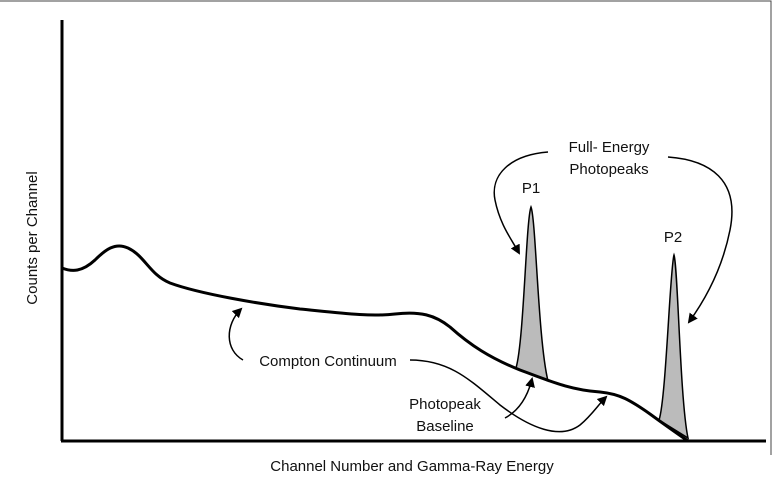  What do you see at coordinates (412, 466) in the screenshot?
I see `x-axis-label: Channel Number and Gamma-Ray Energy` at bounding box center [412, 466].